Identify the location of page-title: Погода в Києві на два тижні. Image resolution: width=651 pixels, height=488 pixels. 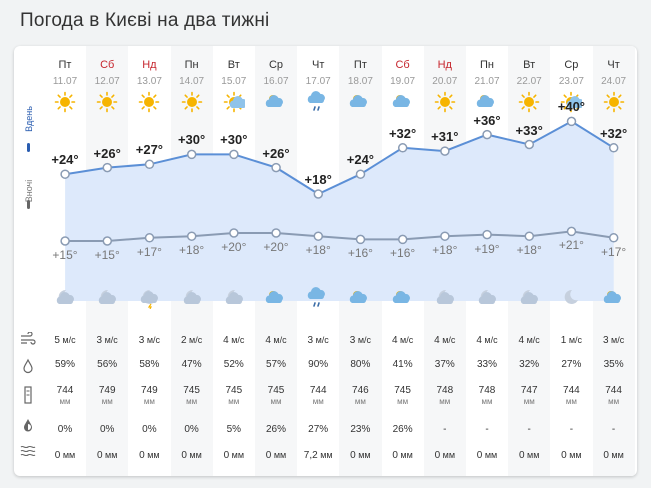
(145, 20).